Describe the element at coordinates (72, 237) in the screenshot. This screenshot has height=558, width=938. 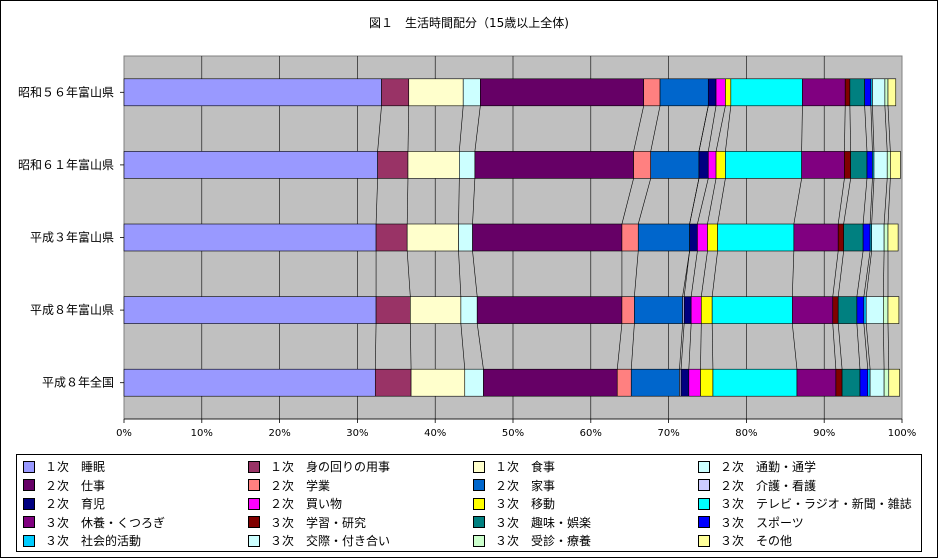
I see `category-label: 平成３年富山県` at that location.